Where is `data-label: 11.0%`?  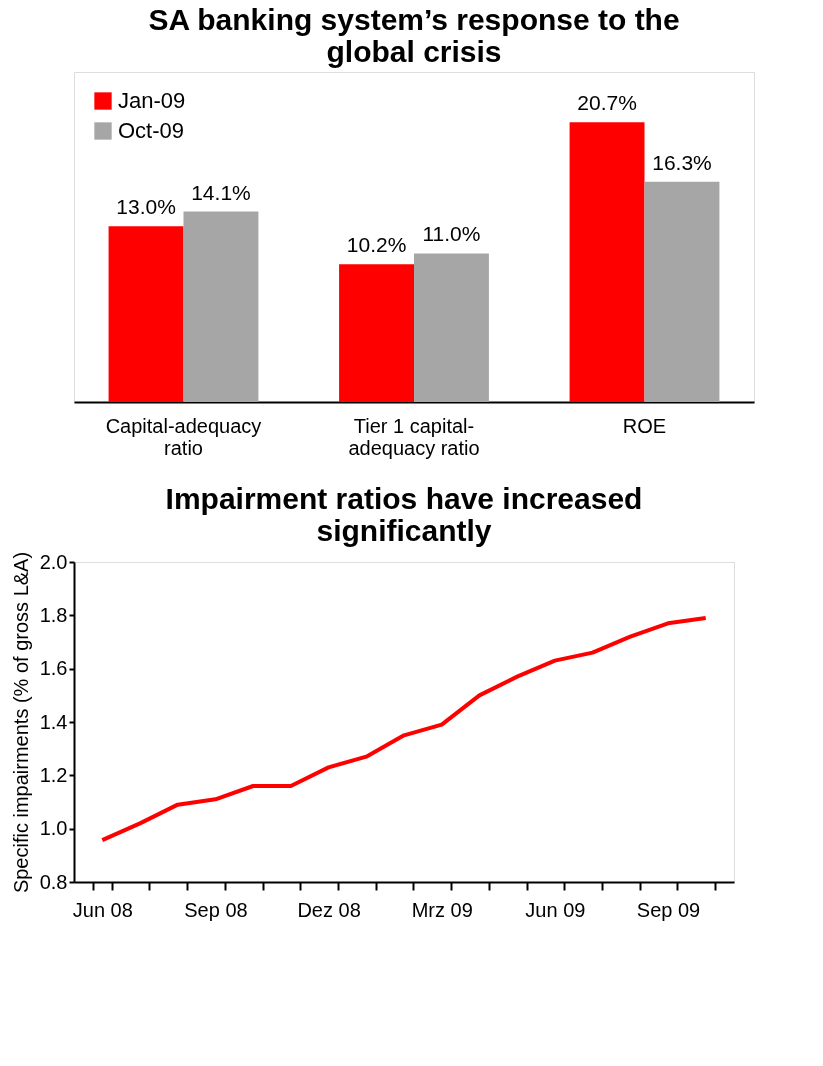 data-label: 11.0% is located at coordinates (451, 234).